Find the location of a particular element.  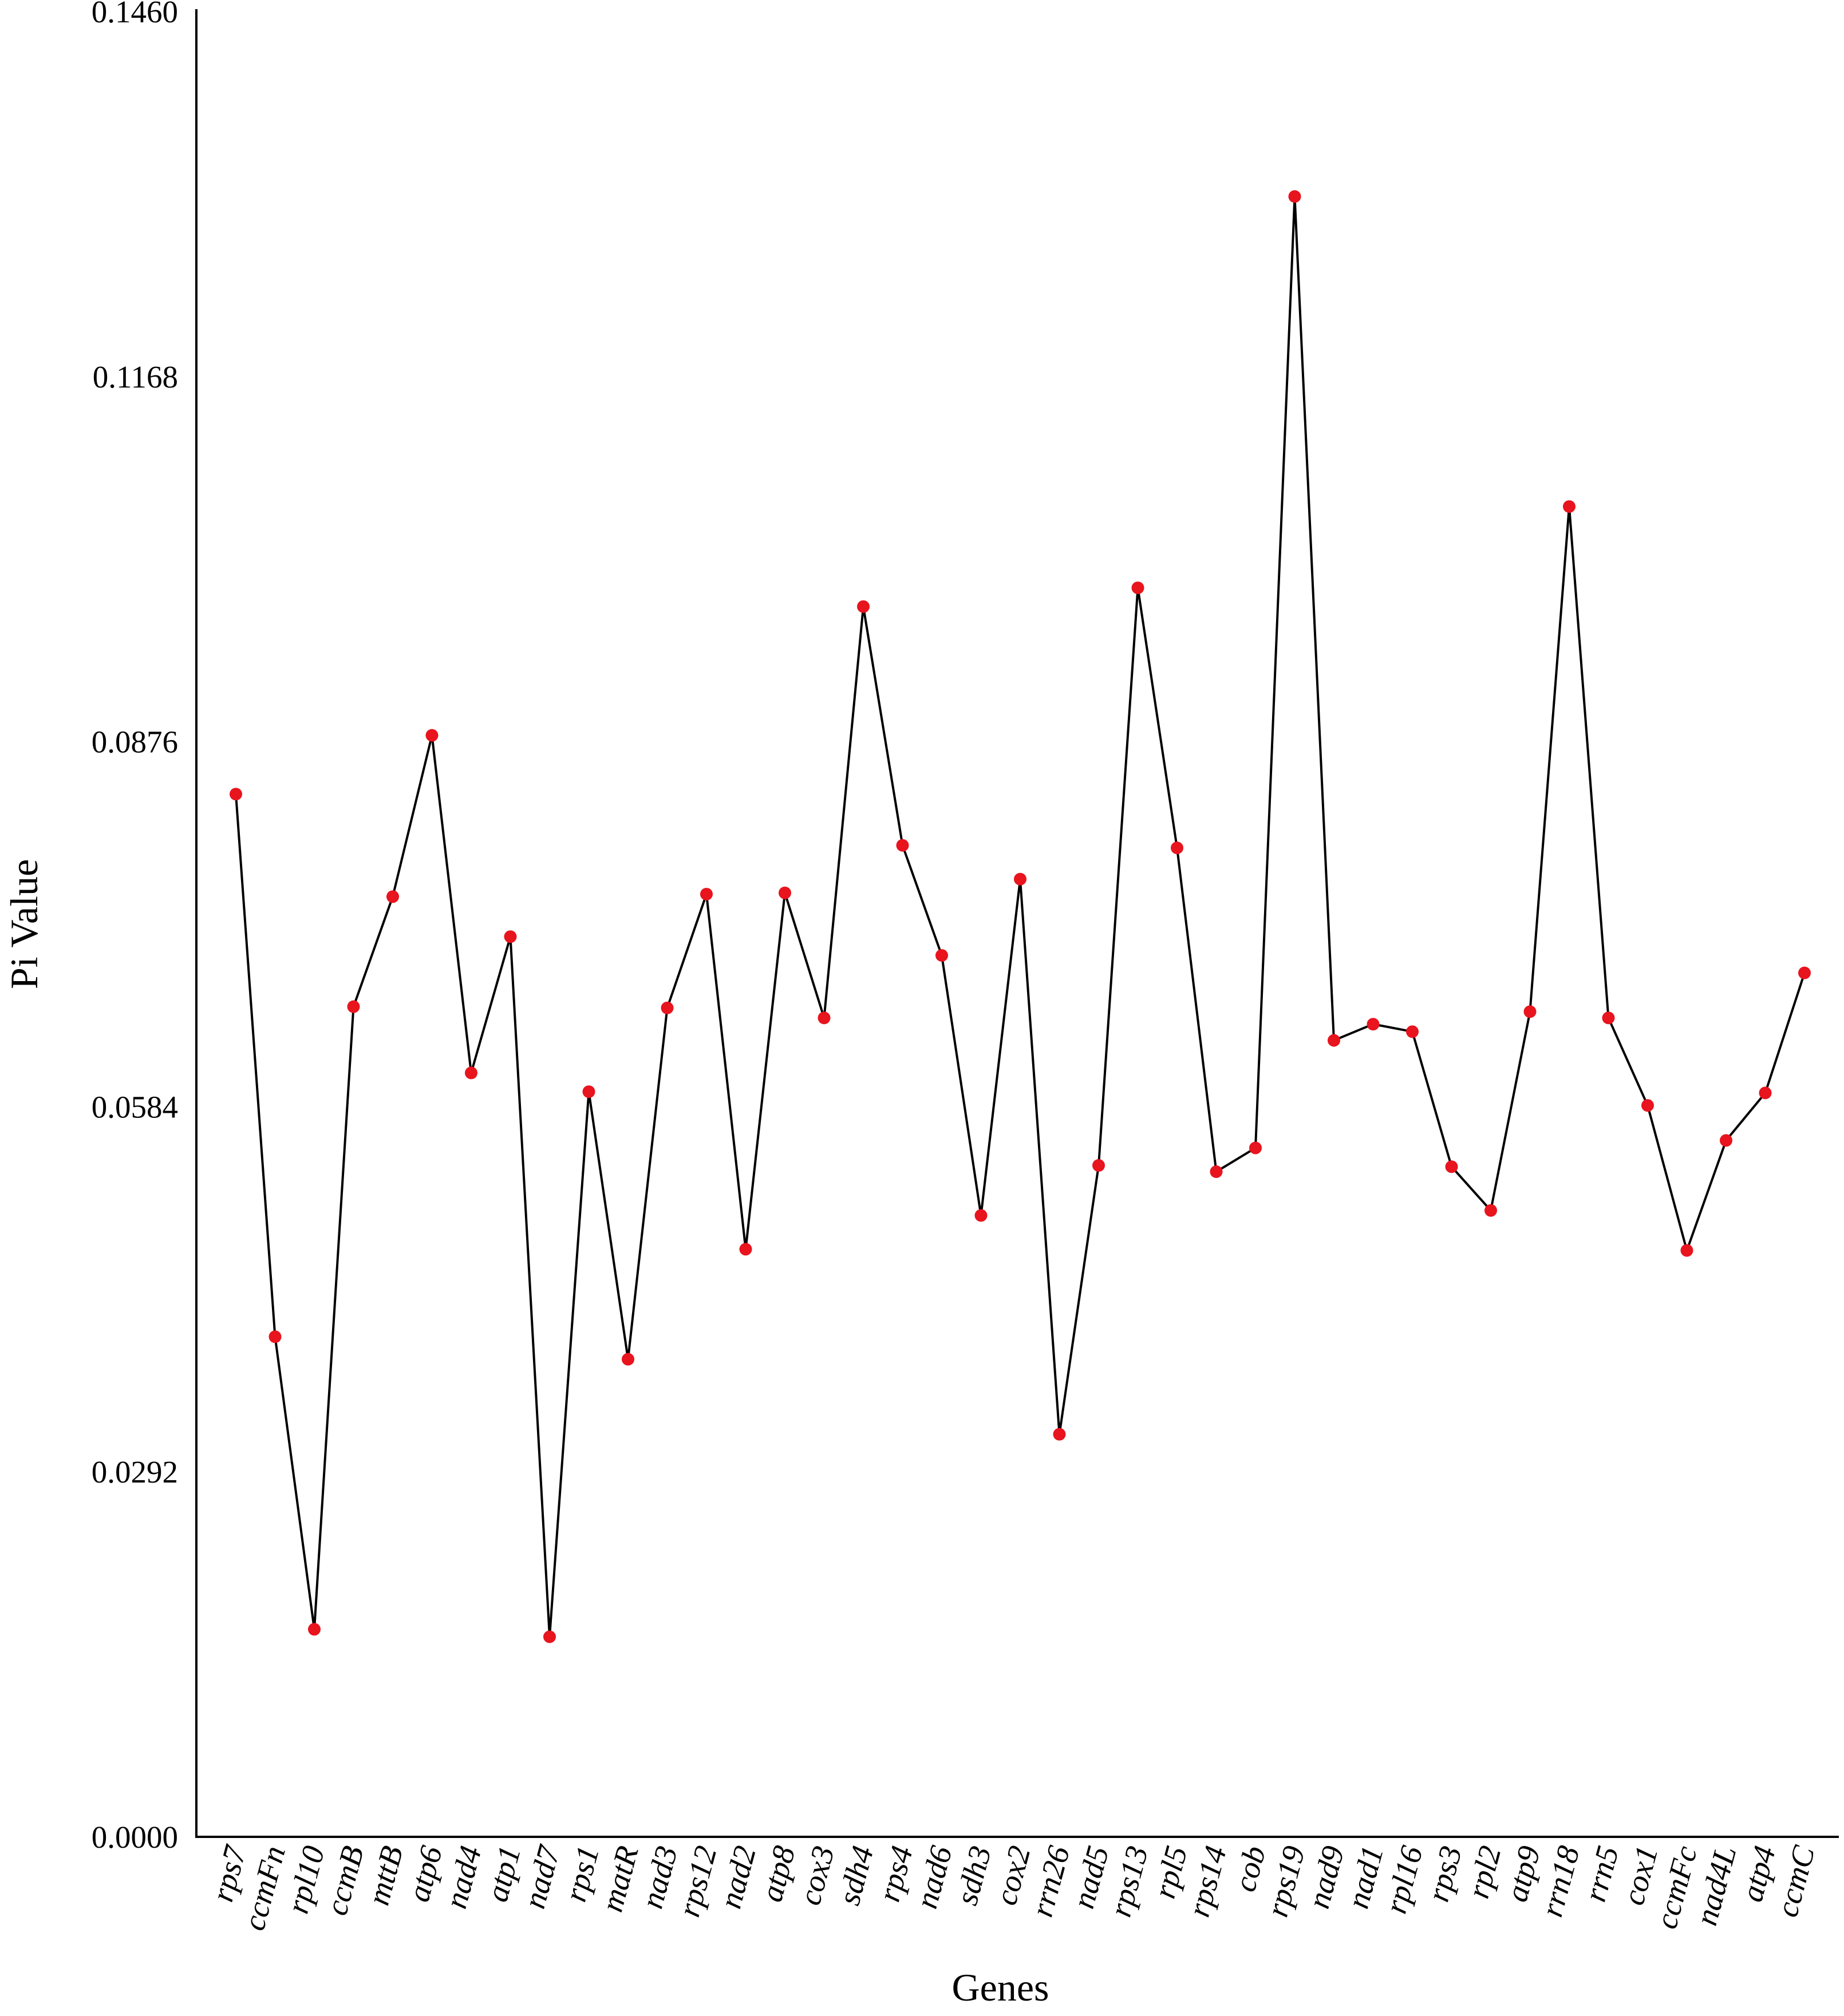

data-point-nad2 is located at coordinates (746, 1249).